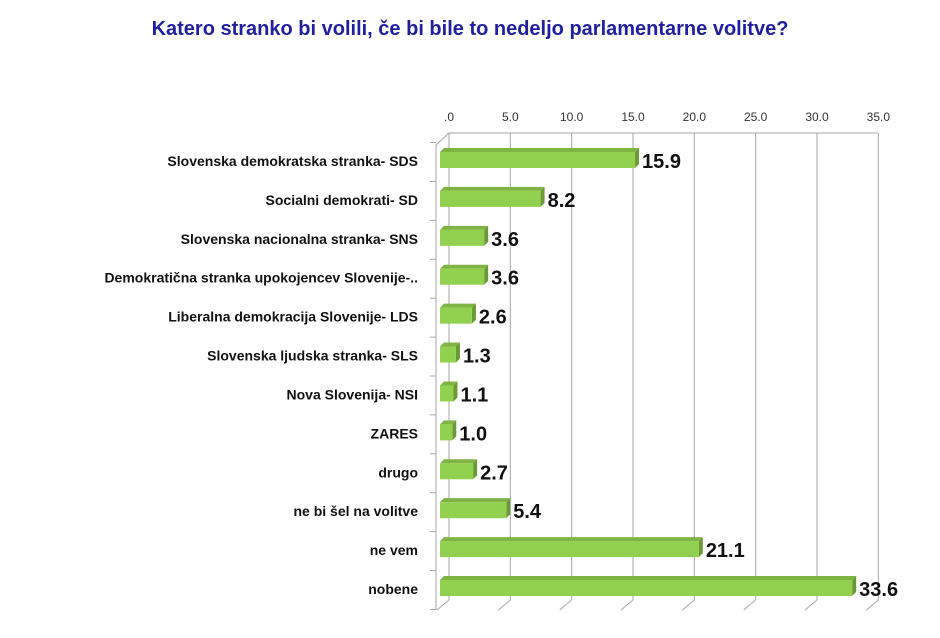 This screenshot has width=940, height=638. What do you see at coordinates (442, 139) in the screenshot?
I see `axis-corner` at bounding box center [442, 139].